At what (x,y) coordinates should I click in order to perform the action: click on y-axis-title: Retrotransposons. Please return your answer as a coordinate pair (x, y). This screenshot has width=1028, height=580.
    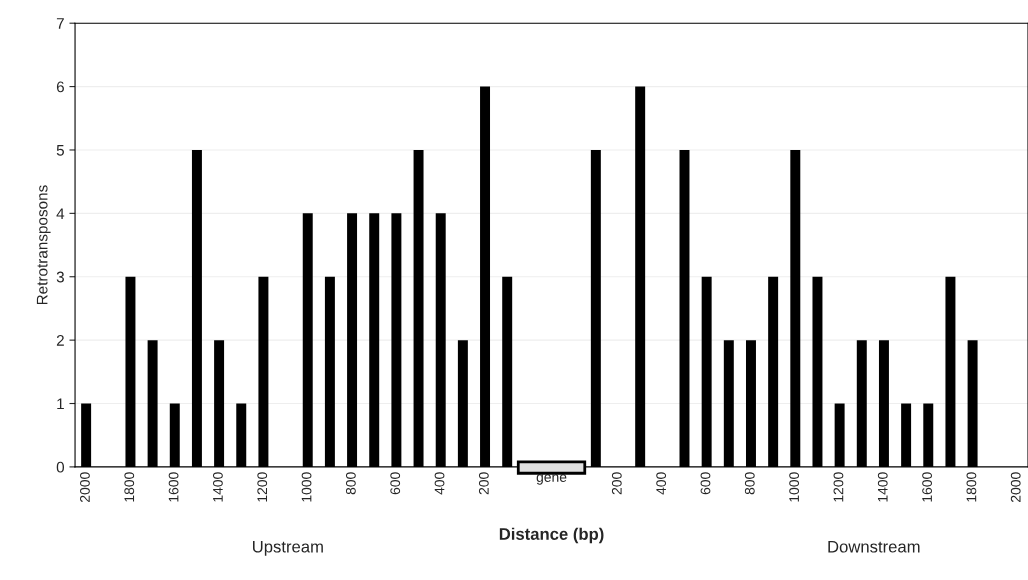
    Looking at the image, I should click on (43, 245).